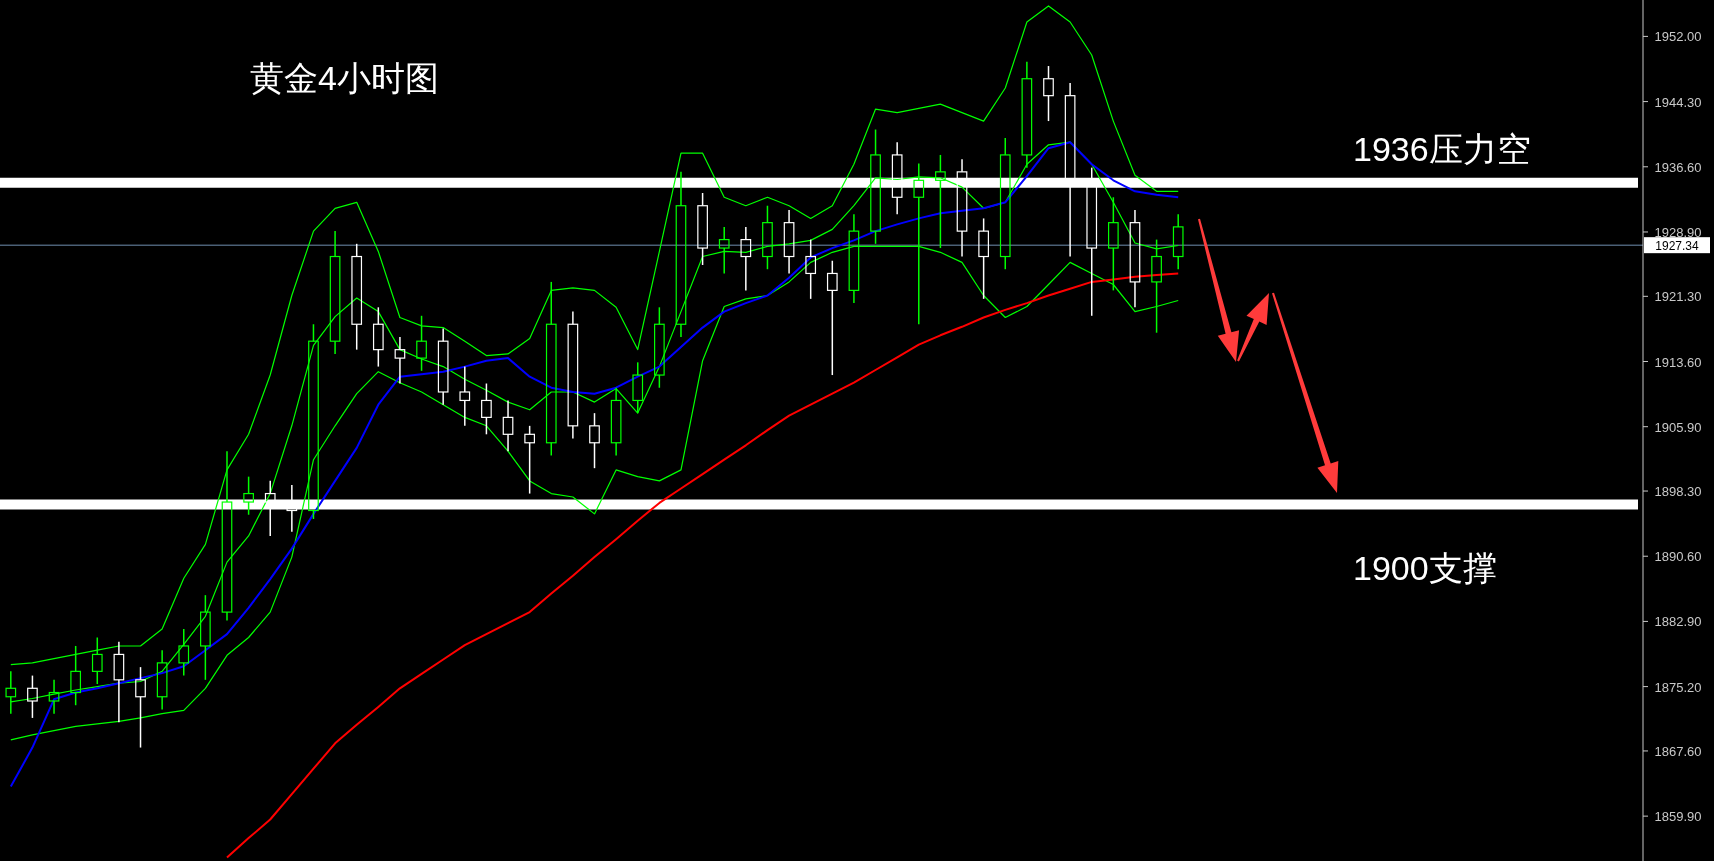  What do you see at coordinates (1678, 687) in the screenshot?
I see `y-tick-label: 1875.20` at bounding box center [1678, 687].